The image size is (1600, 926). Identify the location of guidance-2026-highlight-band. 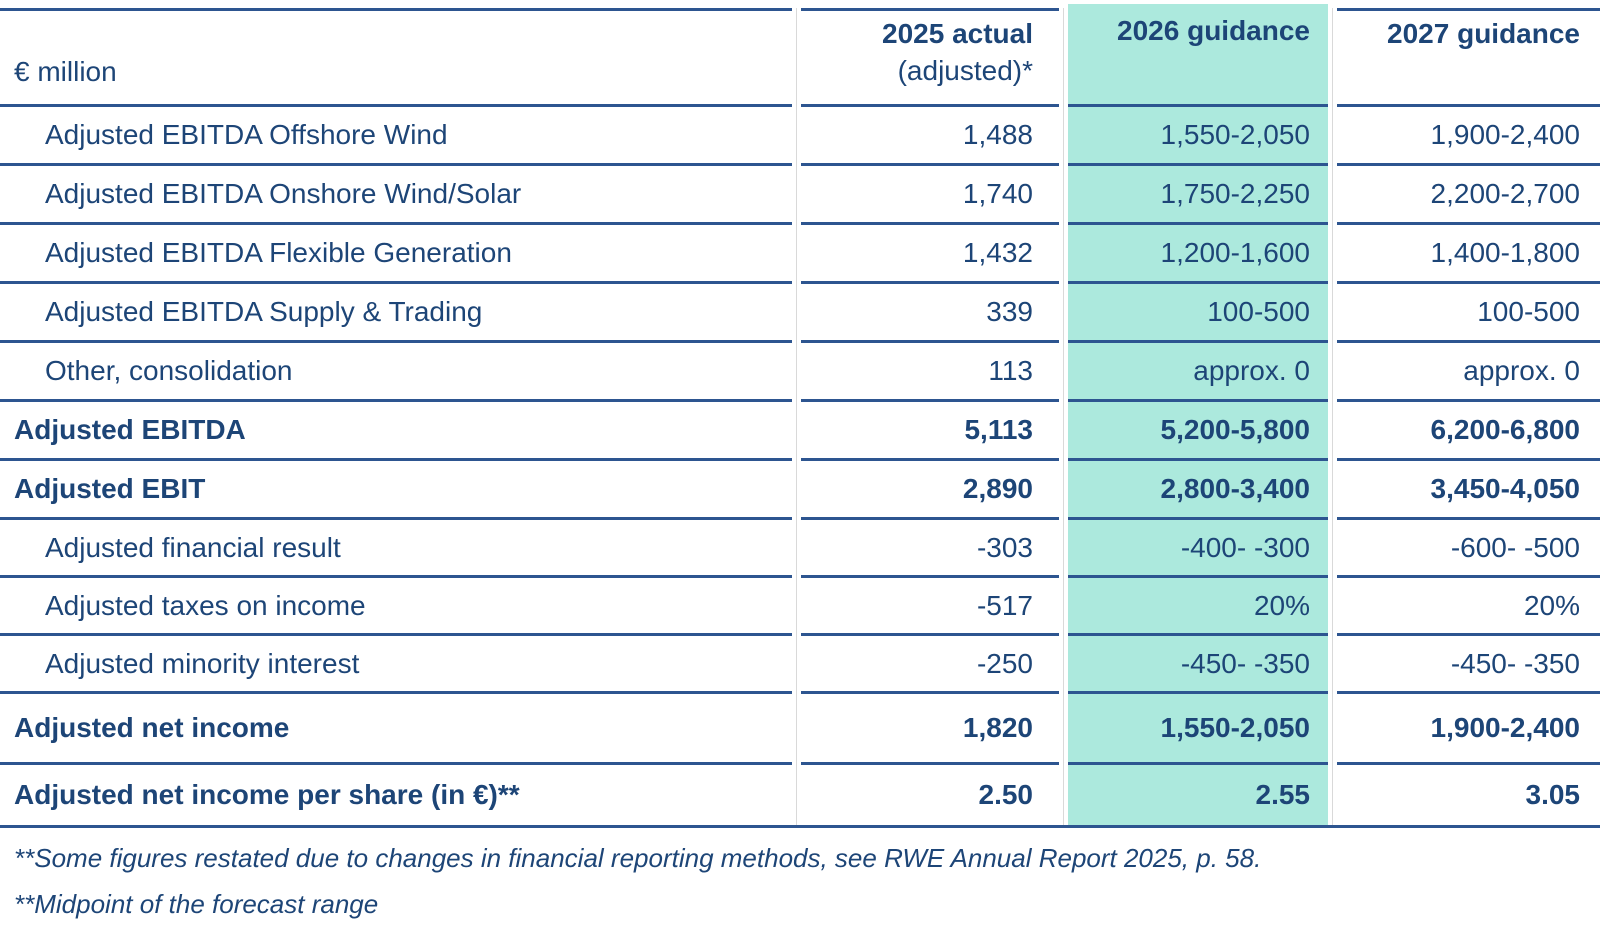
(1198, 414).